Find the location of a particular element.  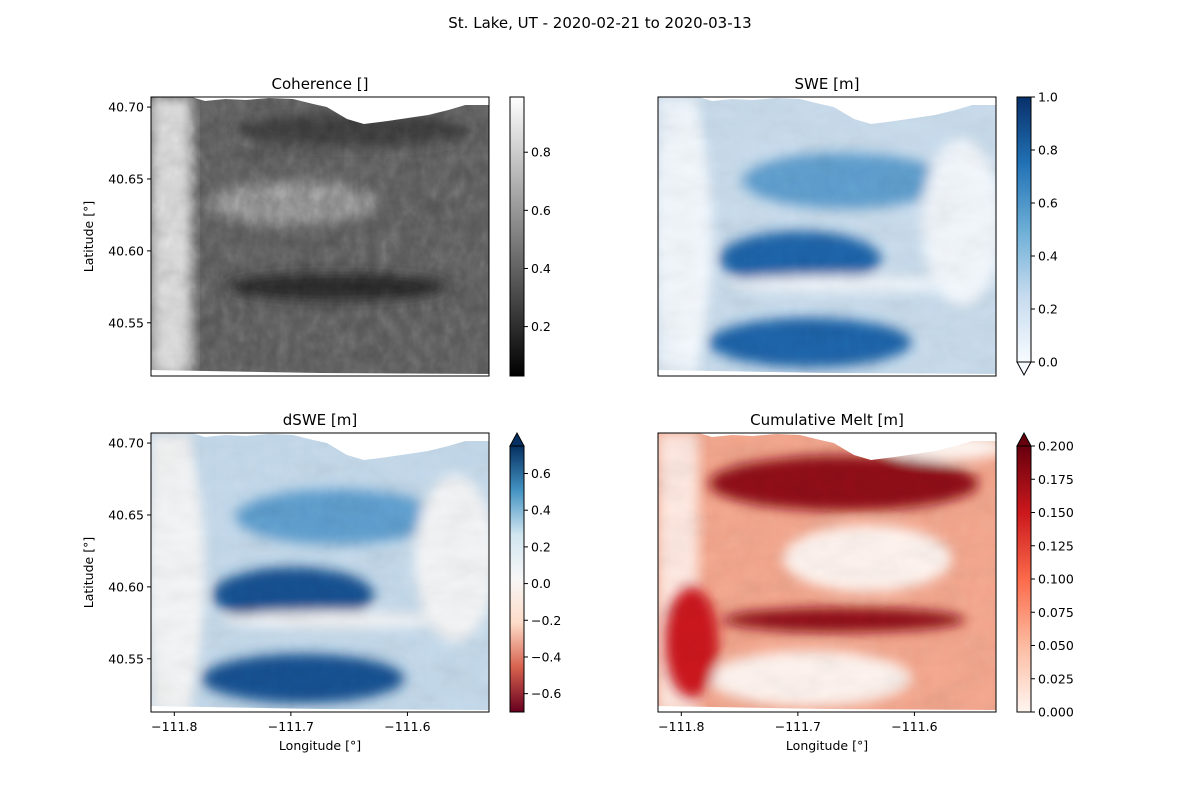

swe-heatmap-image is located at coordinates (827, 235).